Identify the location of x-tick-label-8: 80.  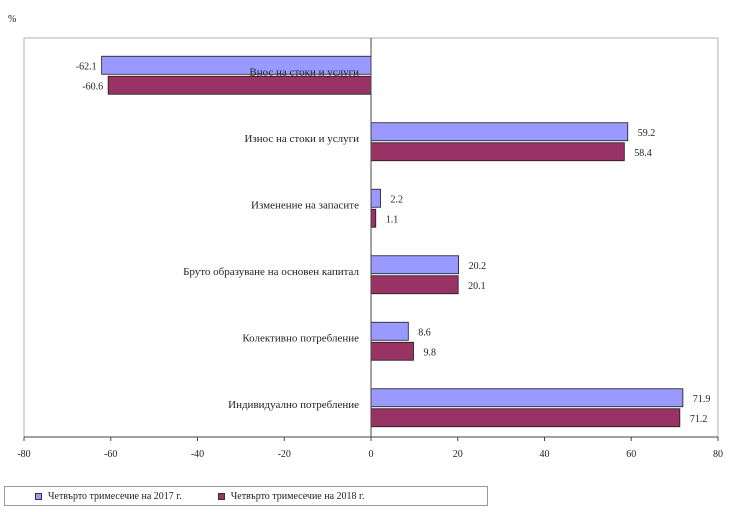
(718, 454).